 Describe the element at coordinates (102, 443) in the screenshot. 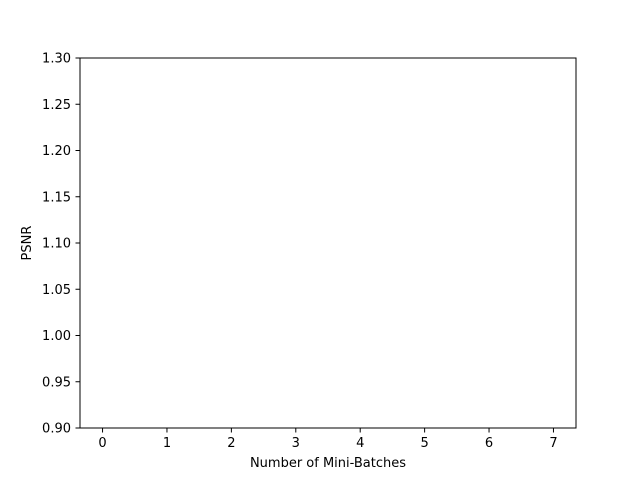

I see `x-tick-label: 0` at that location.